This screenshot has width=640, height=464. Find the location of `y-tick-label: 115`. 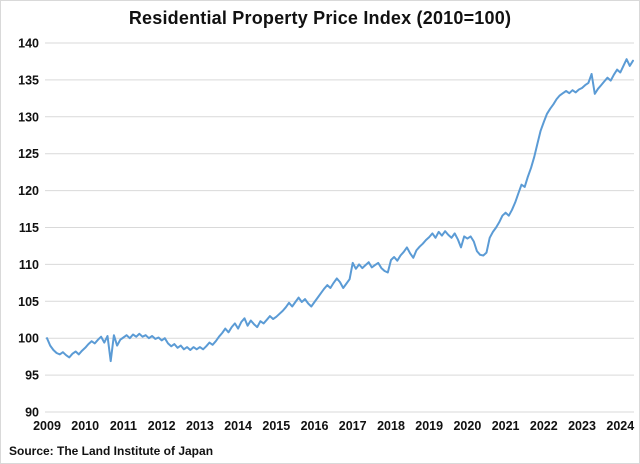

y-tick-label: 115 is located at coordinates (29, 228).